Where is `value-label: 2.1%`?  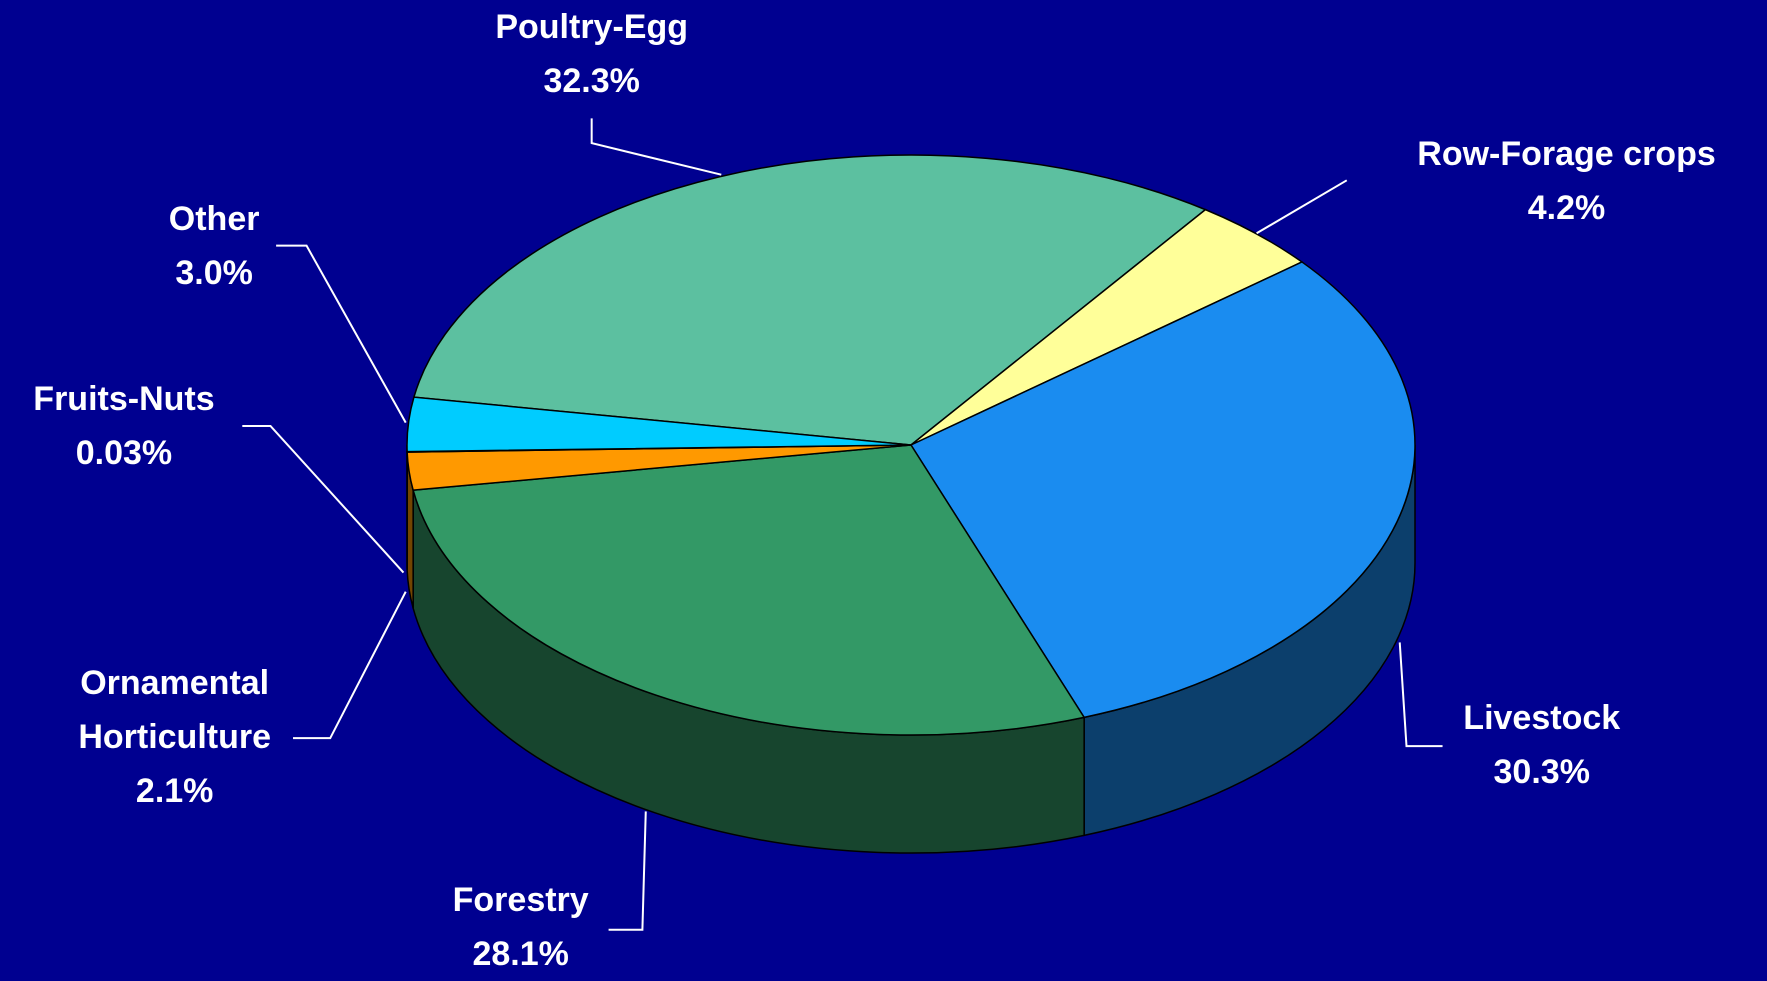 value-label: 2.1% is located at coordinates (175, 791).